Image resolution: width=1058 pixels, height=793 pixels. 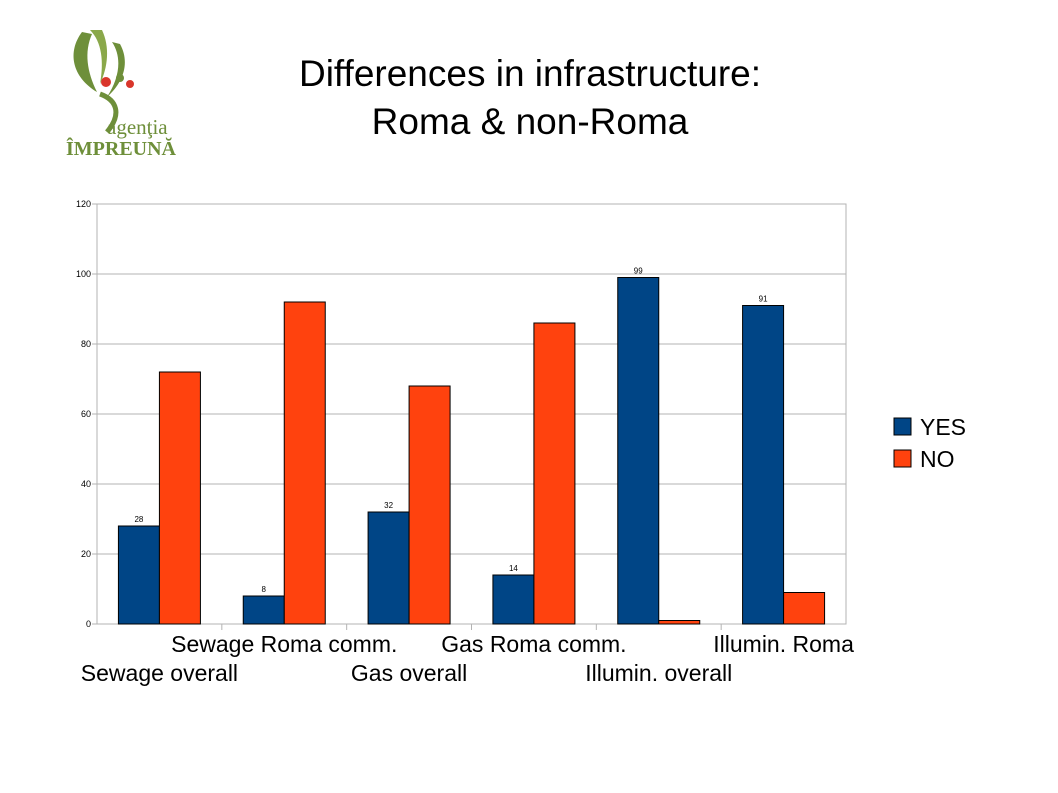 What do you see at coordinates (137, 127) in the screenshot?
I see `svg-text: agenţia` at bounding box center [137, 127].